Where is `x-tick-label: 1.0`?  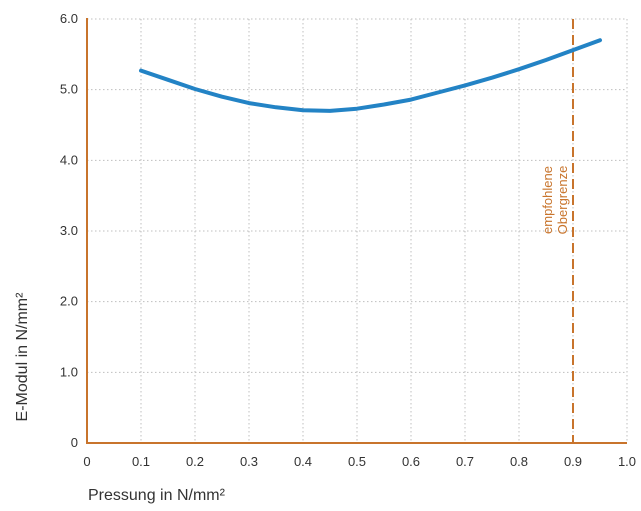
x-tick-label: 1.0 is located at coordinates (627, 461).